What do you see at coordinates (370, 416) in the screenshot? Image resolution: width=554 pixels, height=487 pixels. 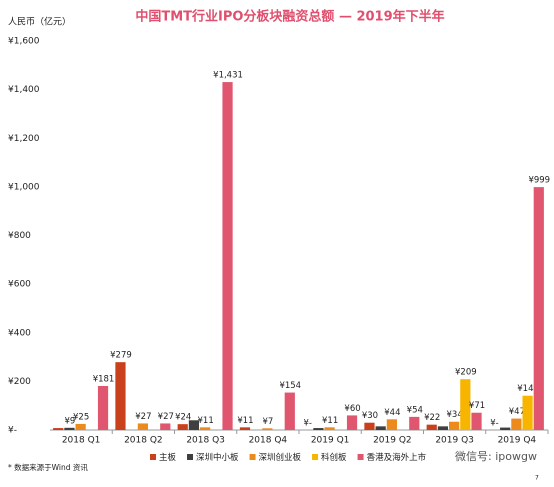 I see `data-label: ¥30` at bounding box center [370, 416].